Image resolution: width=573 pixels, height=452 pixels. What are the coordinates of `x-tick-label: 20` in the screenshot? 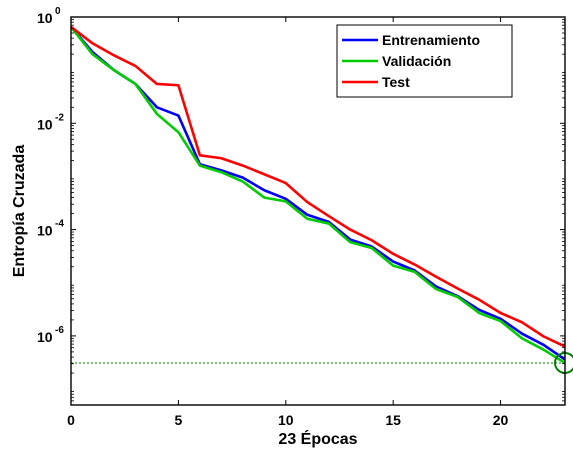 It's located at (501, 420).